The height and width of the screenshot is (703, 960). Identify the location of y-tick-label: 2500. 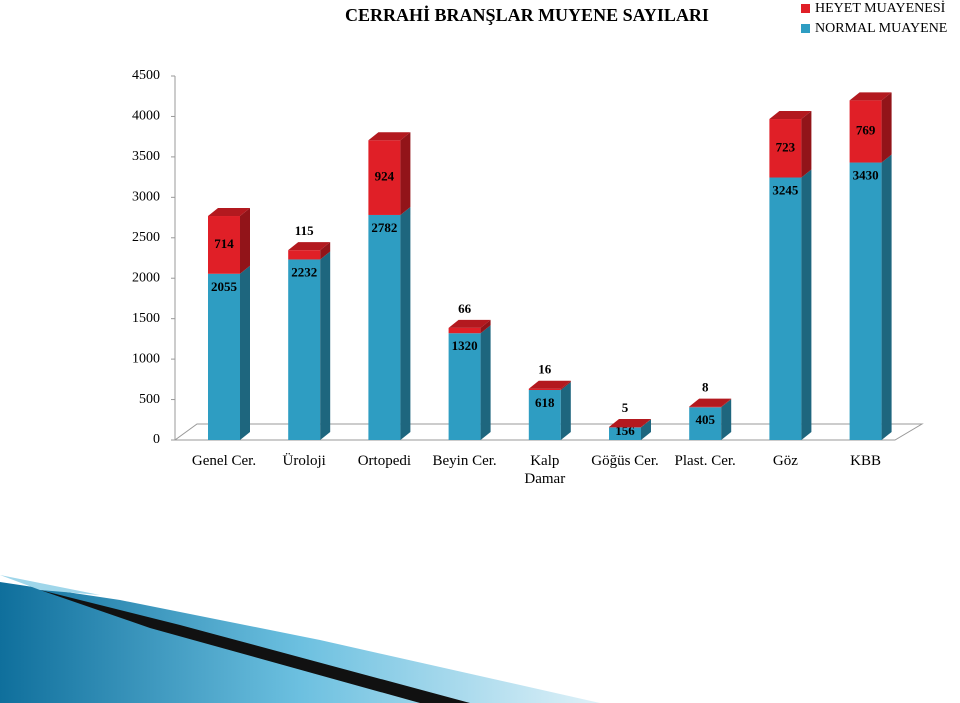
(146, 237).